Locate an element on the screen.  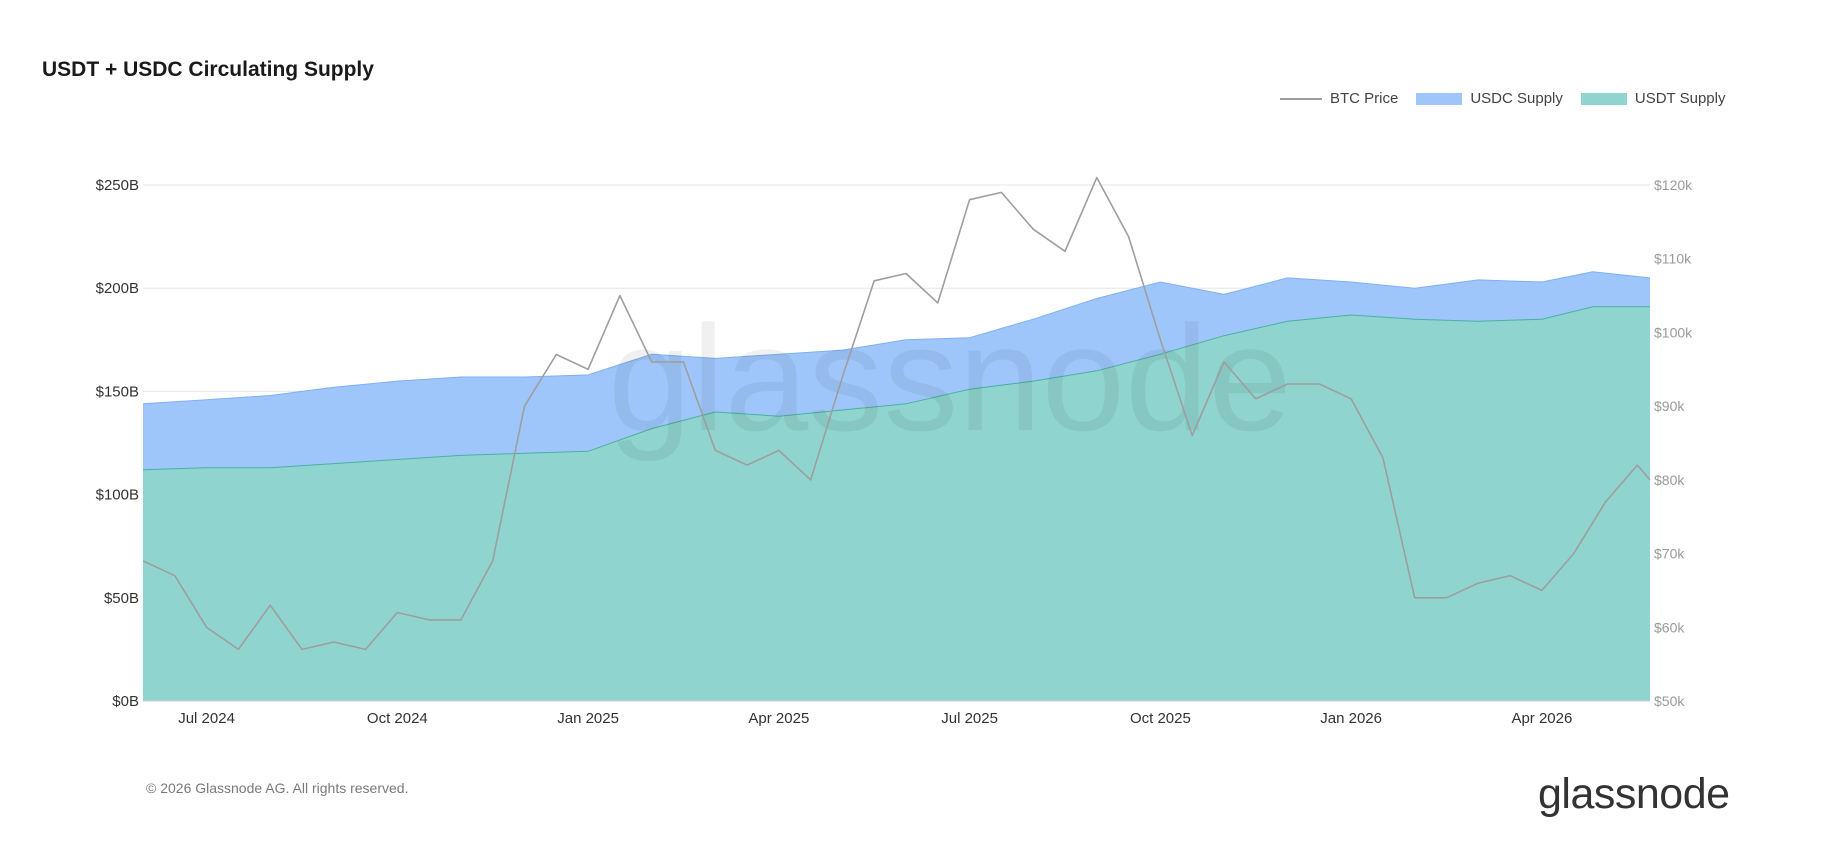
legend-swatch-btc is located at coordinates (1301, 98).